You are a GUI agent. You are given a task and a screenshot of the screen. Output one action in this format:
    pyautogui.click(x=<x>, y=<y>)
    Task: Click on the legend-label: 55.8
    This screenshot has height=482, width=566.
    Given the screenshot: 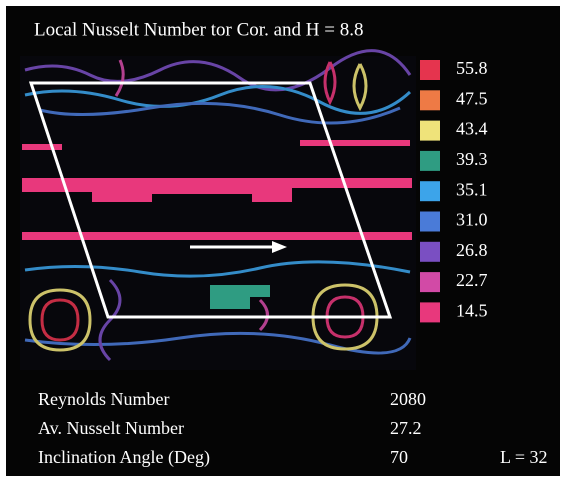 What is the action you would take?
    pyautogui.click(x=472, y=68)
    